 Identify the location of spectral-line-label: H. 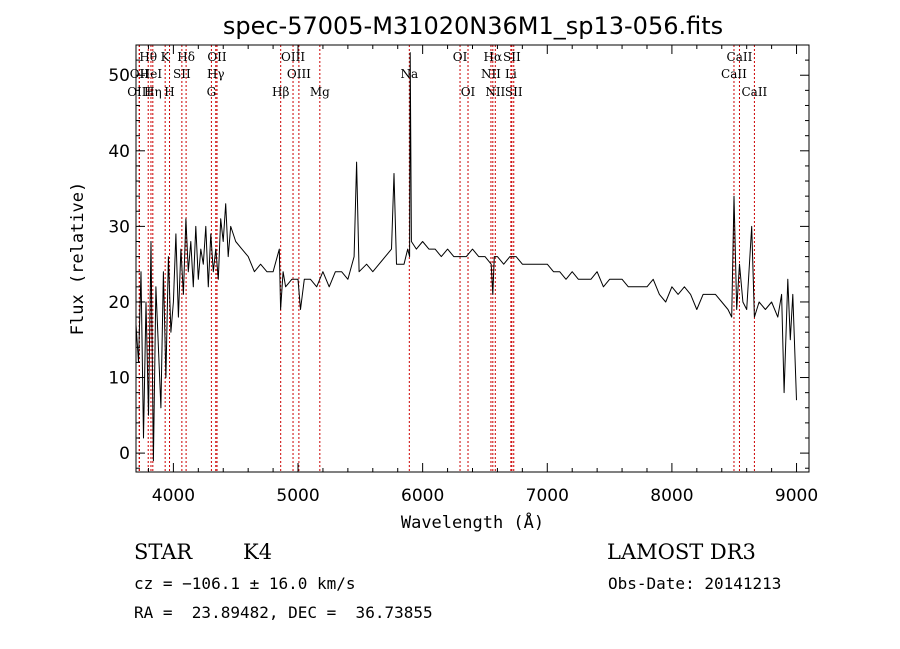
(169, 92).